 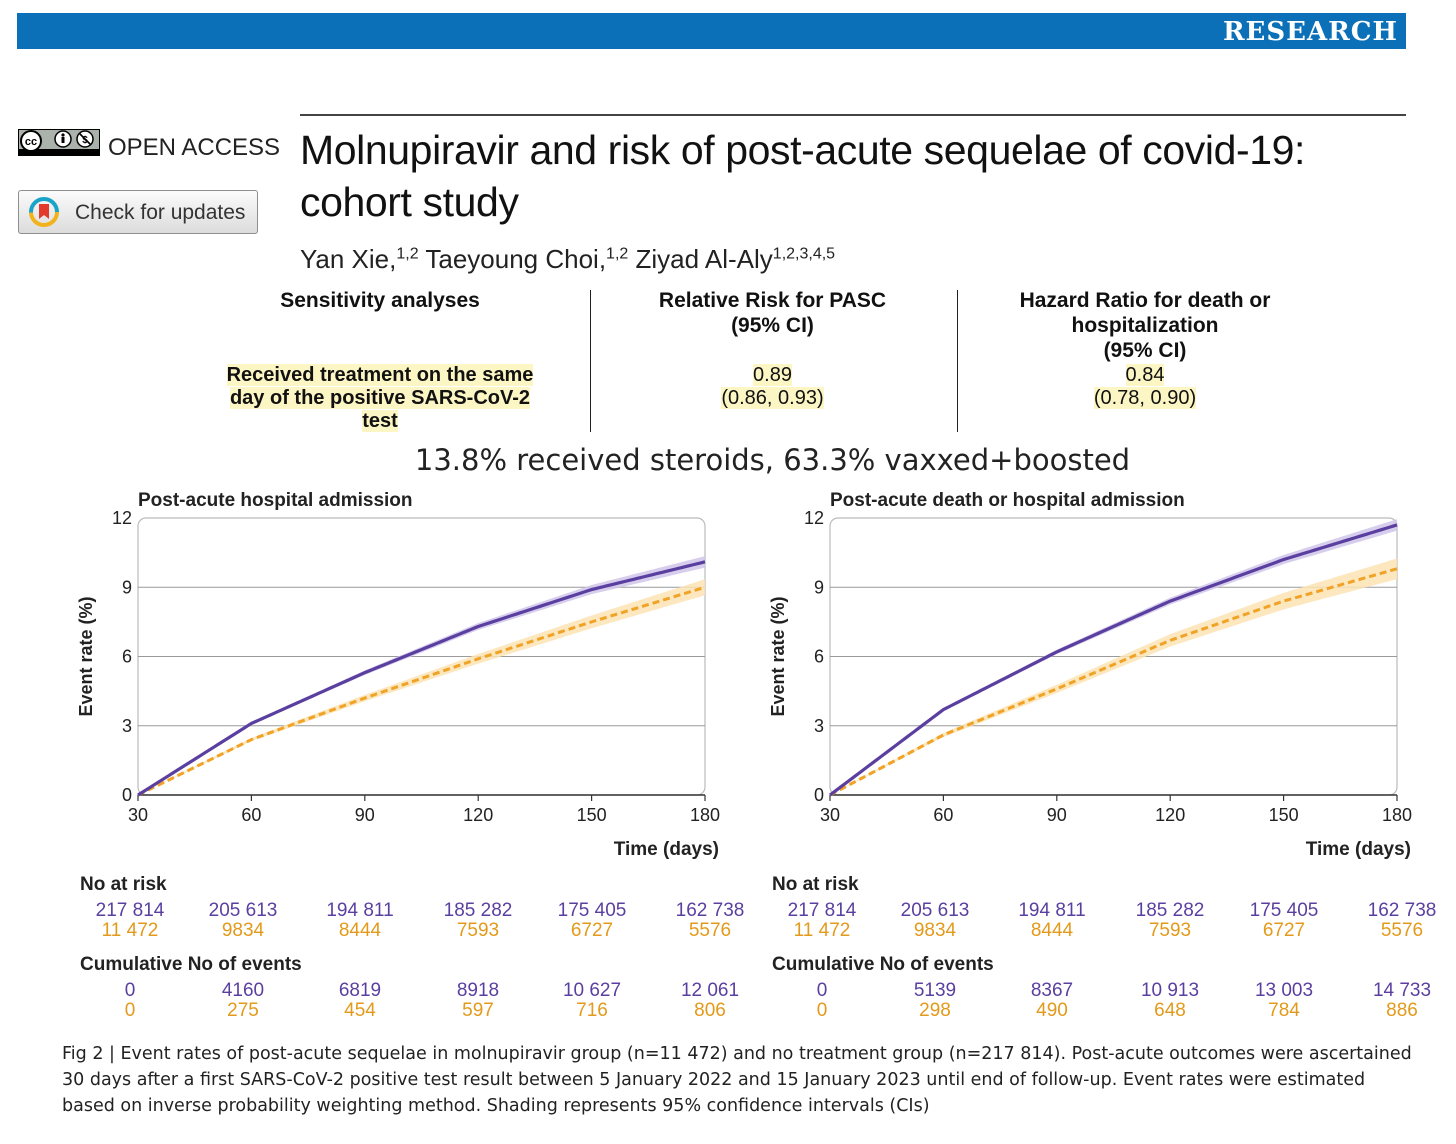 What do you see at coordinates (360, 990) in the screenshot?
I see `events-treated-cell: 6819` at bounding box center [360, 990].